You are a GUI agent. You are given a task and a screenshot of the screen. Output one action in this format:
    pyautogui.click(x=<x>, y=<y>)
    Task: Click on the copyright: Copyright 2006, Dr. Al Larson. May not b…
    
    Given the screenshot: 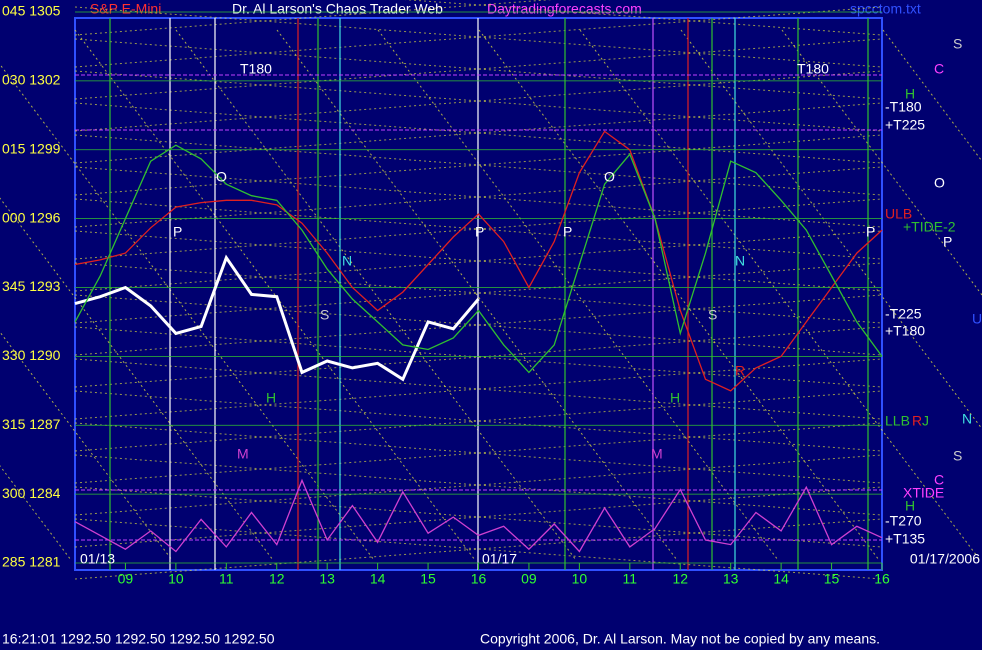 What is the action you would take?
    pyautogui.click(x=680, y=639)
    